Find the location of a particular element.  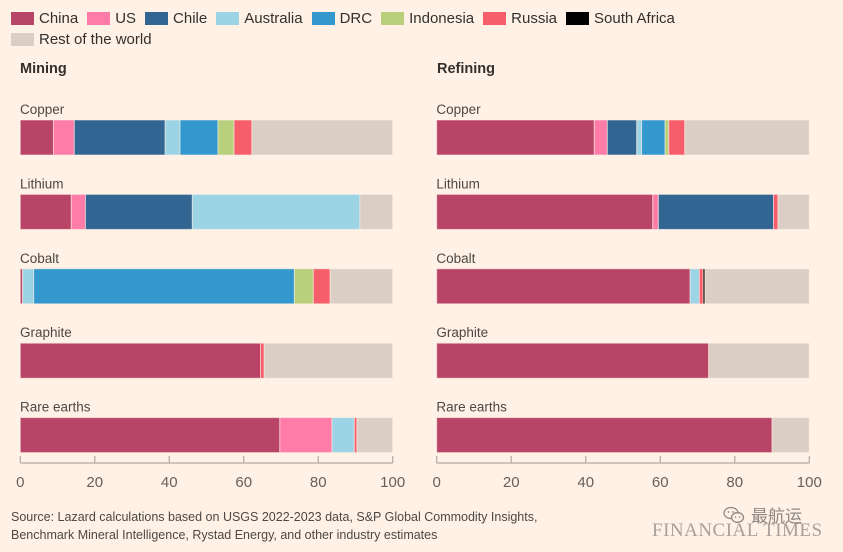

legend-item-drc: DRC is located at coordinates (342, 18).